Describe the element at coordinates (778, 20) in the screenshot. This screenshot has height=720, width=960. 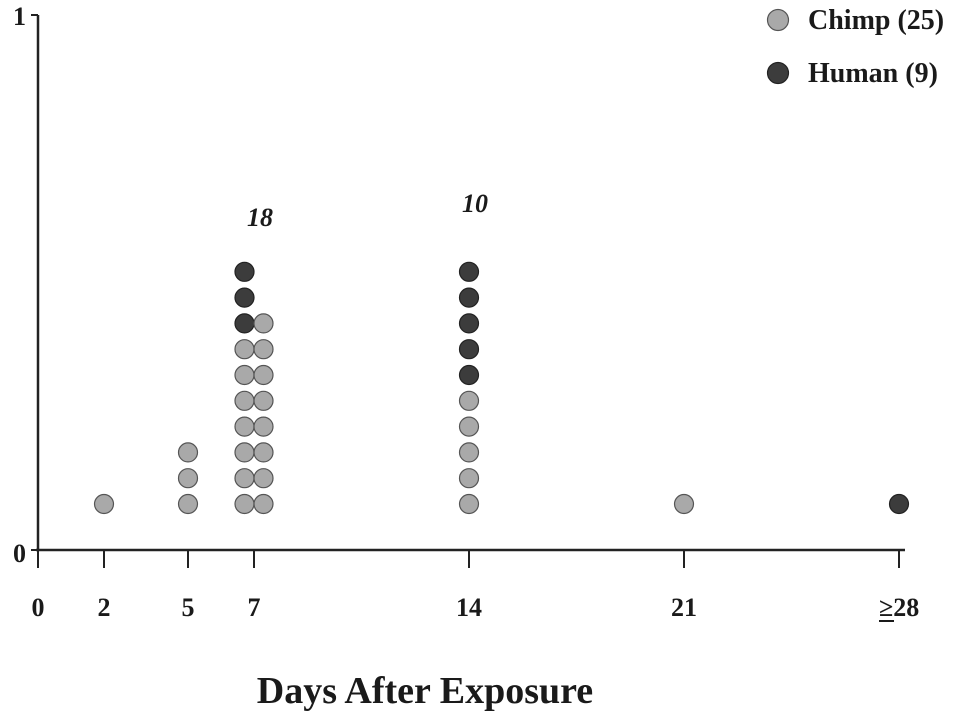
I see `legend-chimp-marker` at that location.